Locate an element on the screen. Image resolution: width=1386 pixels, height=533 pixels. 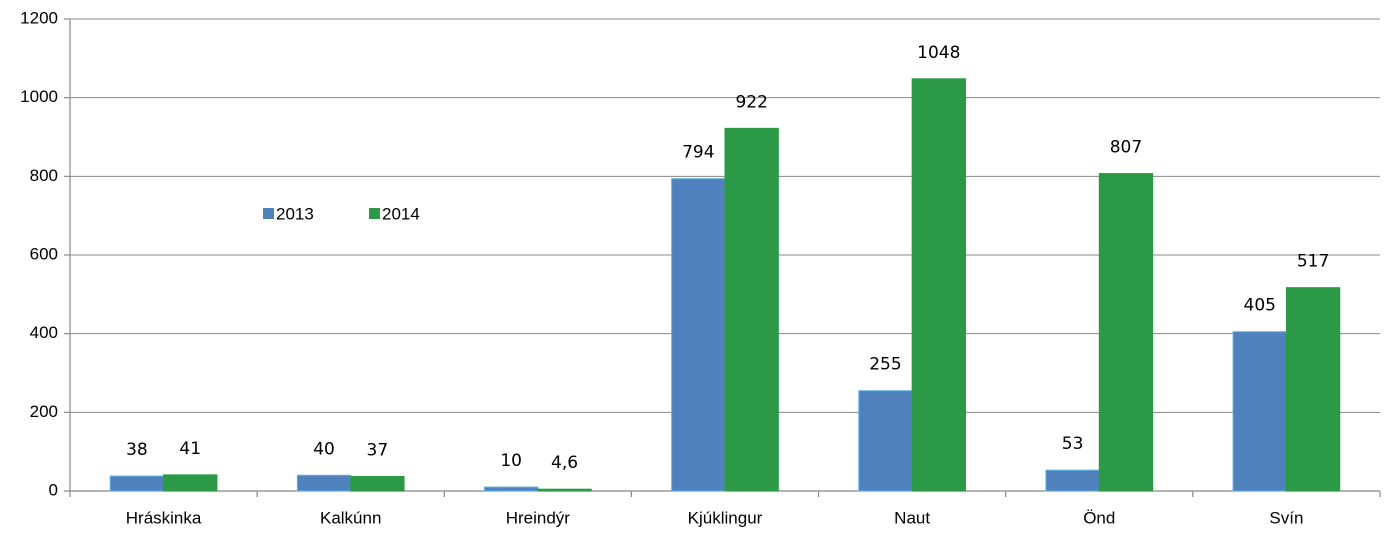
data-label: 37 is located at coordinates (378, 450).